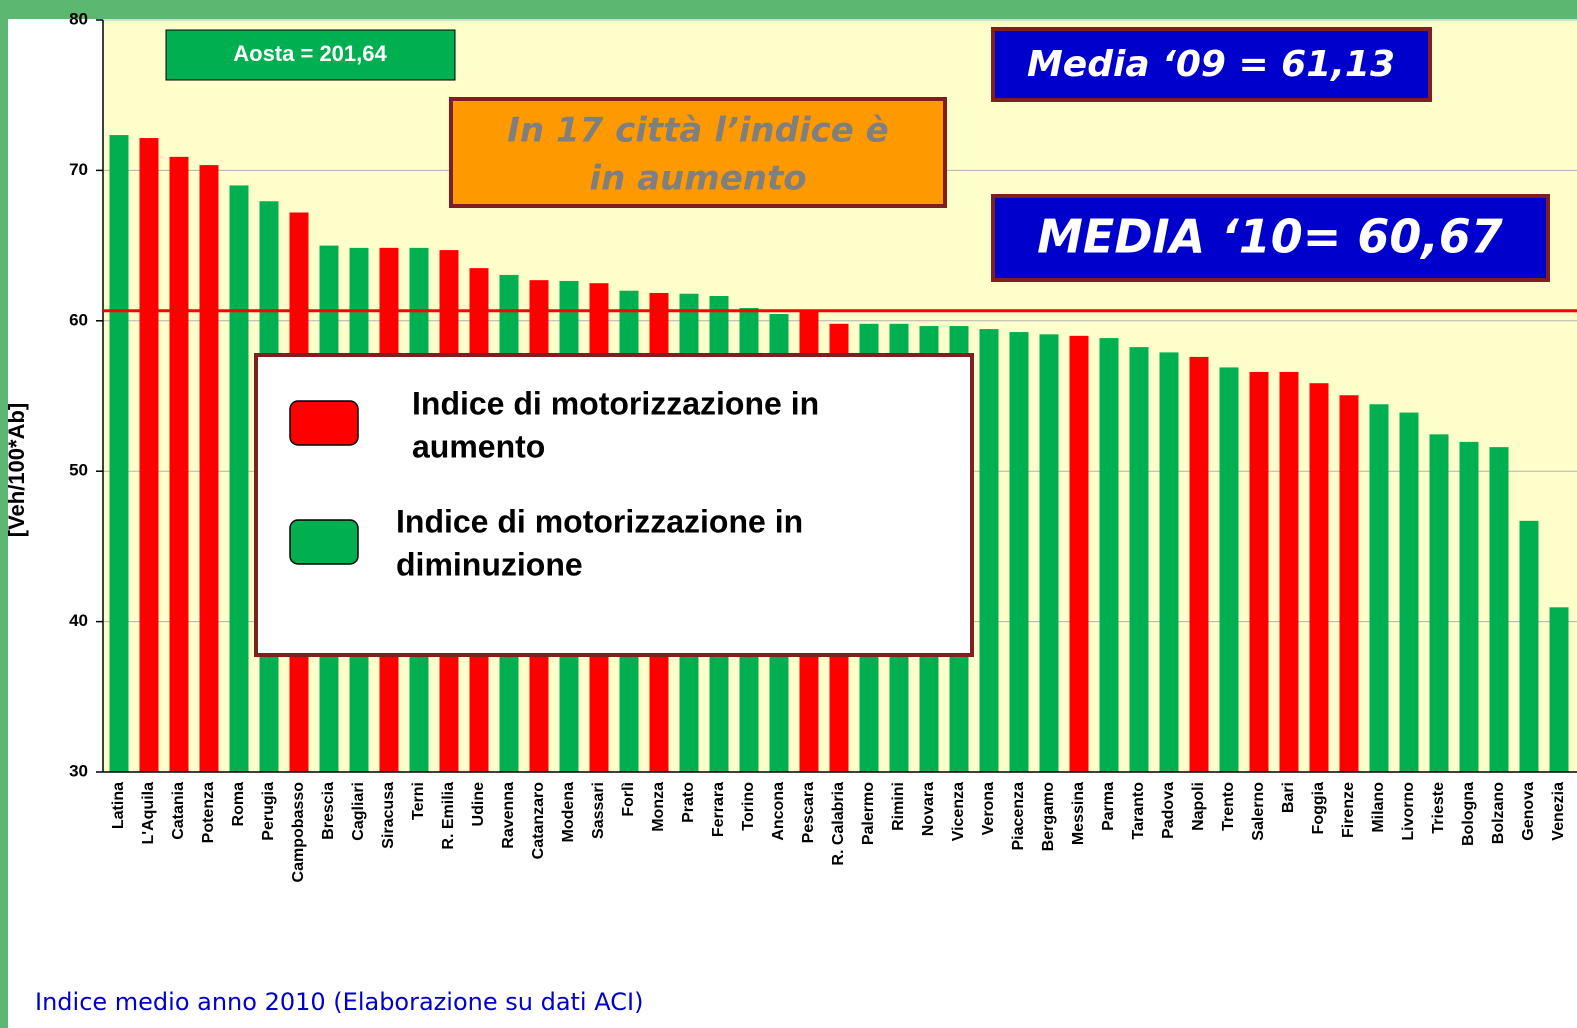  What do you see at coordinates (1558, 811) in the screenshot?
I see `x-tick-label: Venezia` at bounding box center [1558, 811].